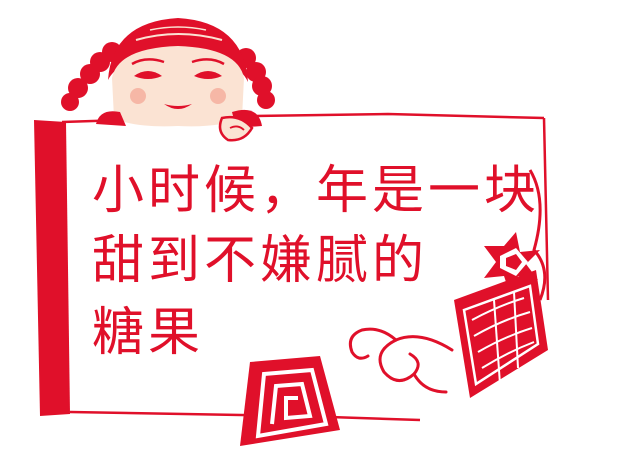  Describe the element at coordinates (501, 334) in the screenshot. I see `diamond-lozenge-ornament` at that location.